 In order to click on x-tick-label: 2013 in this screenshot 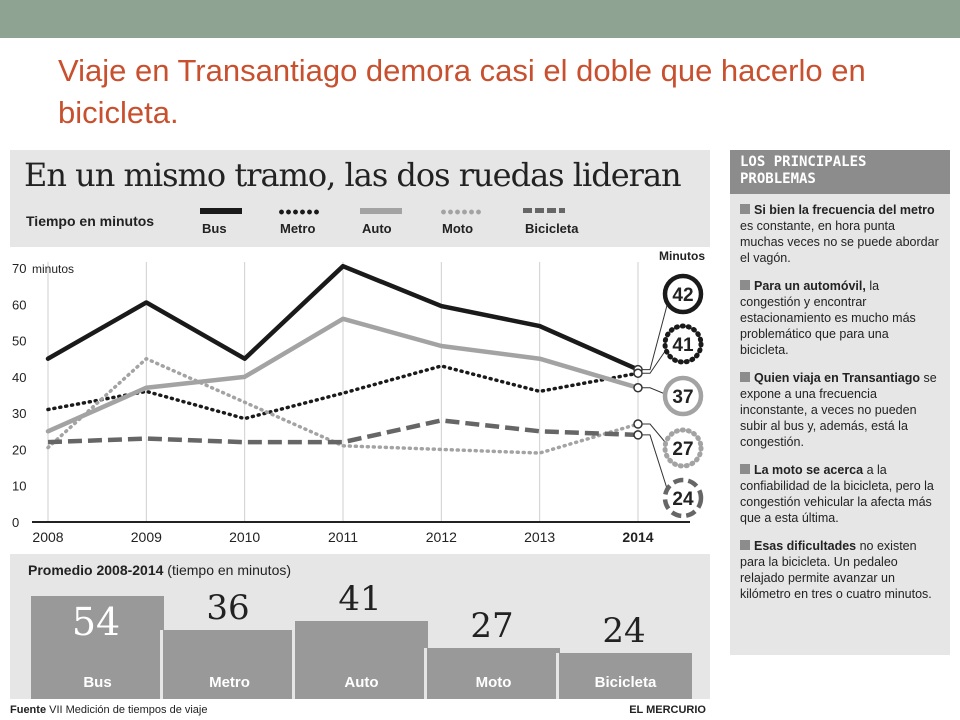, I will do `click(539, 537)`.